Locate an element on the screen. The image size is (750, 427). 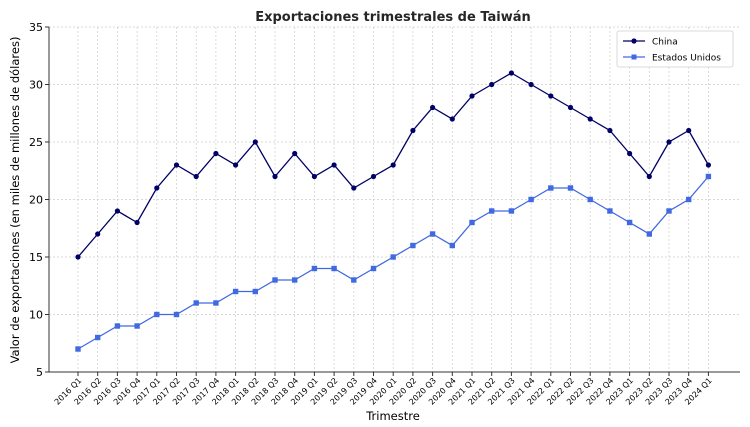
y-axis-ticks: 5 10 15 20 25 30 35 is located at coordinates (39, 200).